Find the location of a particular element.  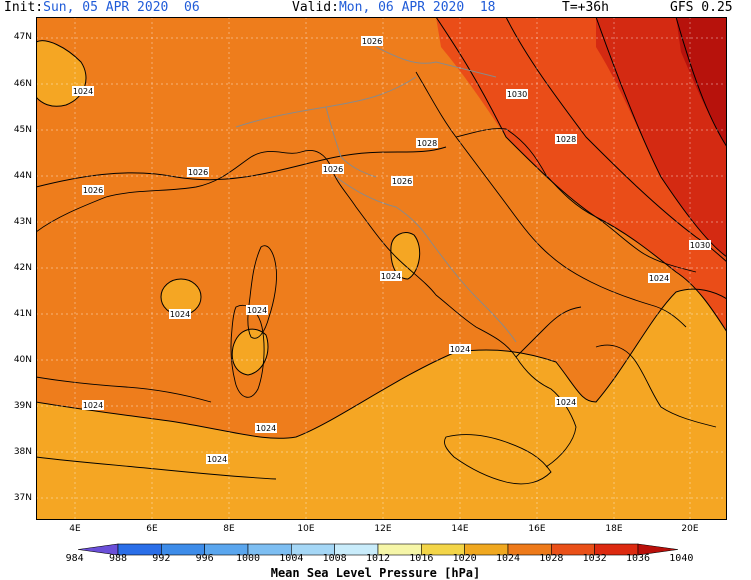

lat-label-43n: 43N is located at coordinates (22, 222).